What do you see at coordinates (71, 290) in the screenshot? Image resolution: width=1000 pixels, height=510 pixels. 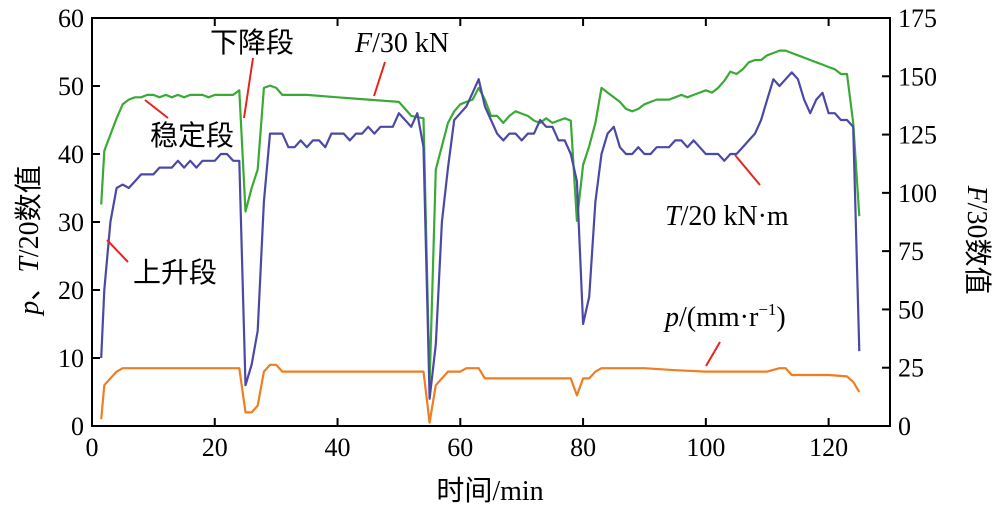 I see `y-left-tick-label: 20` at bounding box center [71, 290].